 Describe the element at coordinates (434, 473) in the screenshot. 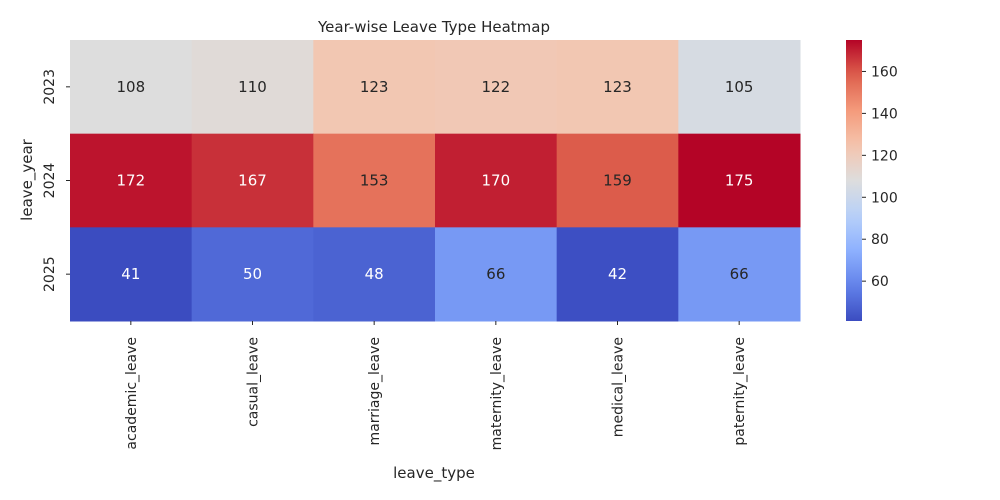

I see `x-axis-label: leave_type` at that location.